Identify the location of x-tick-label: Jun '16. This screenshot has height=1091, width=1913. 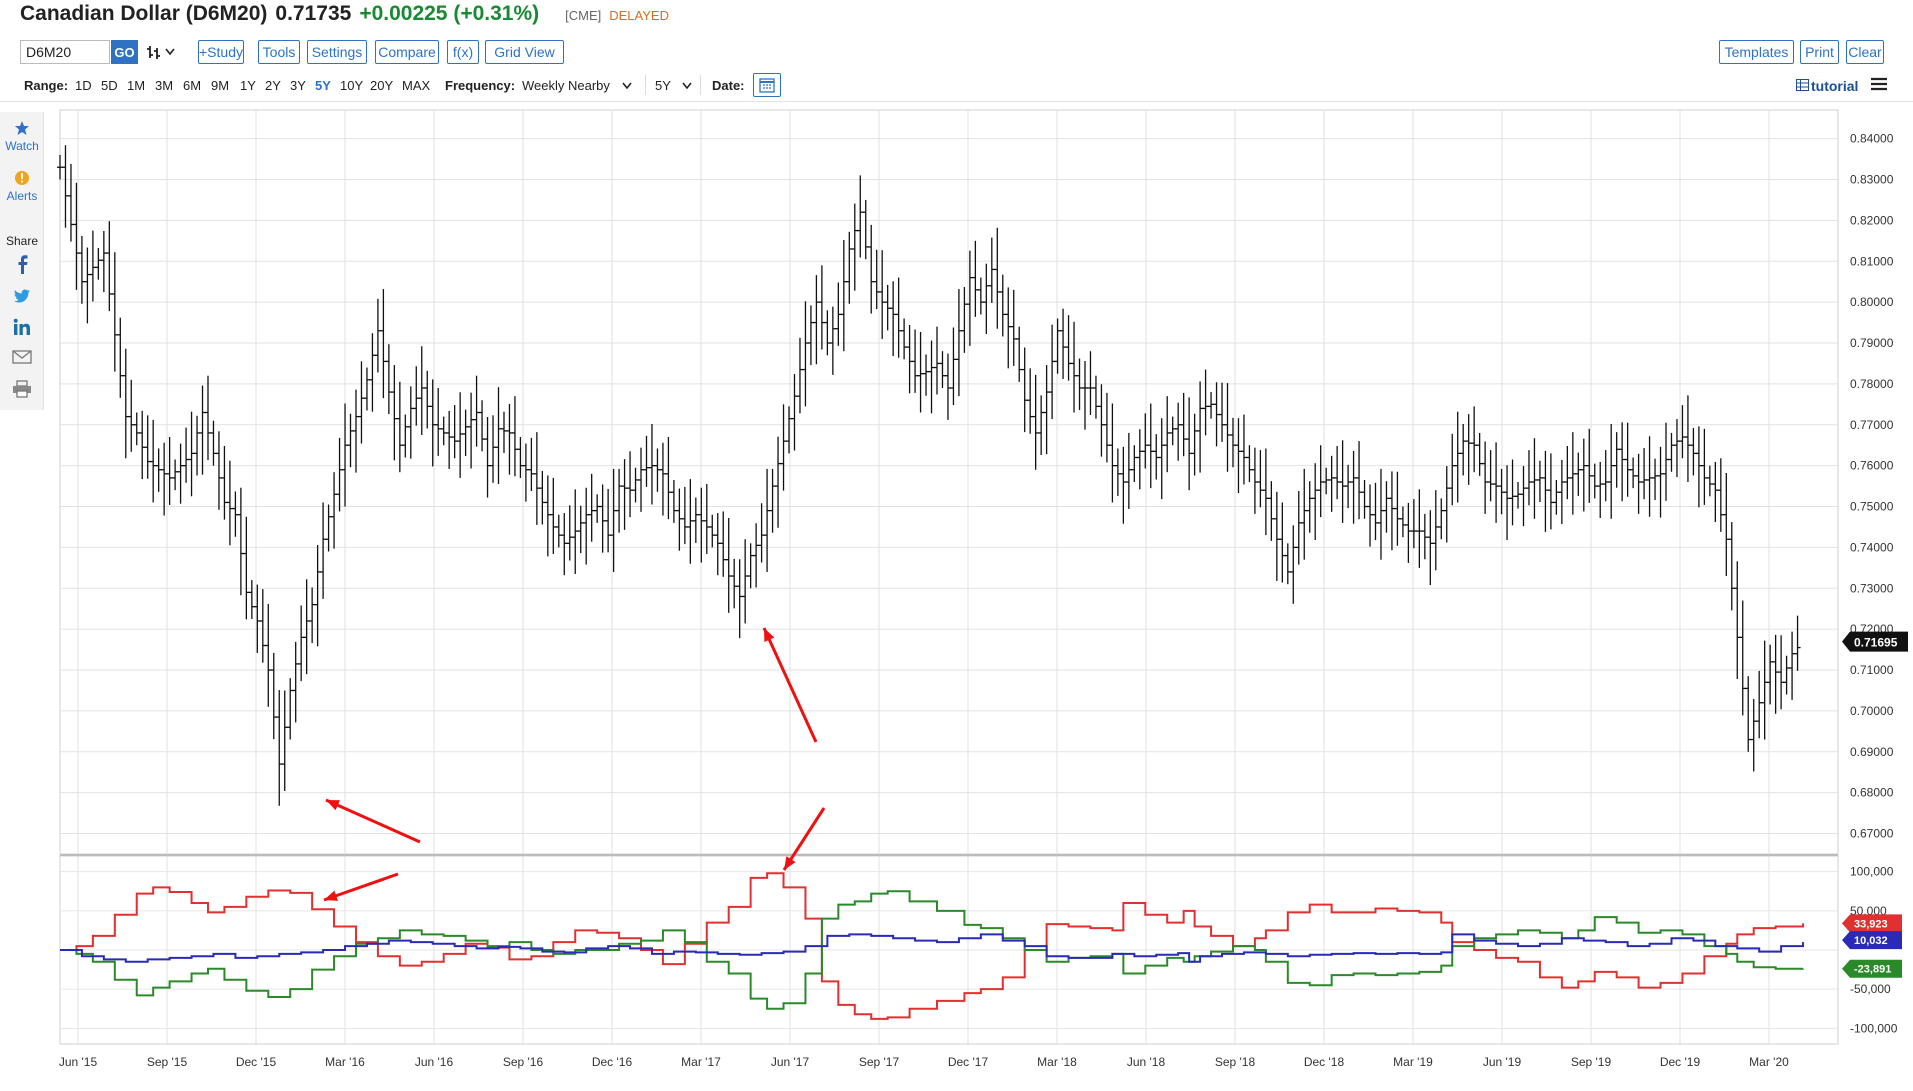
(434, 1062).